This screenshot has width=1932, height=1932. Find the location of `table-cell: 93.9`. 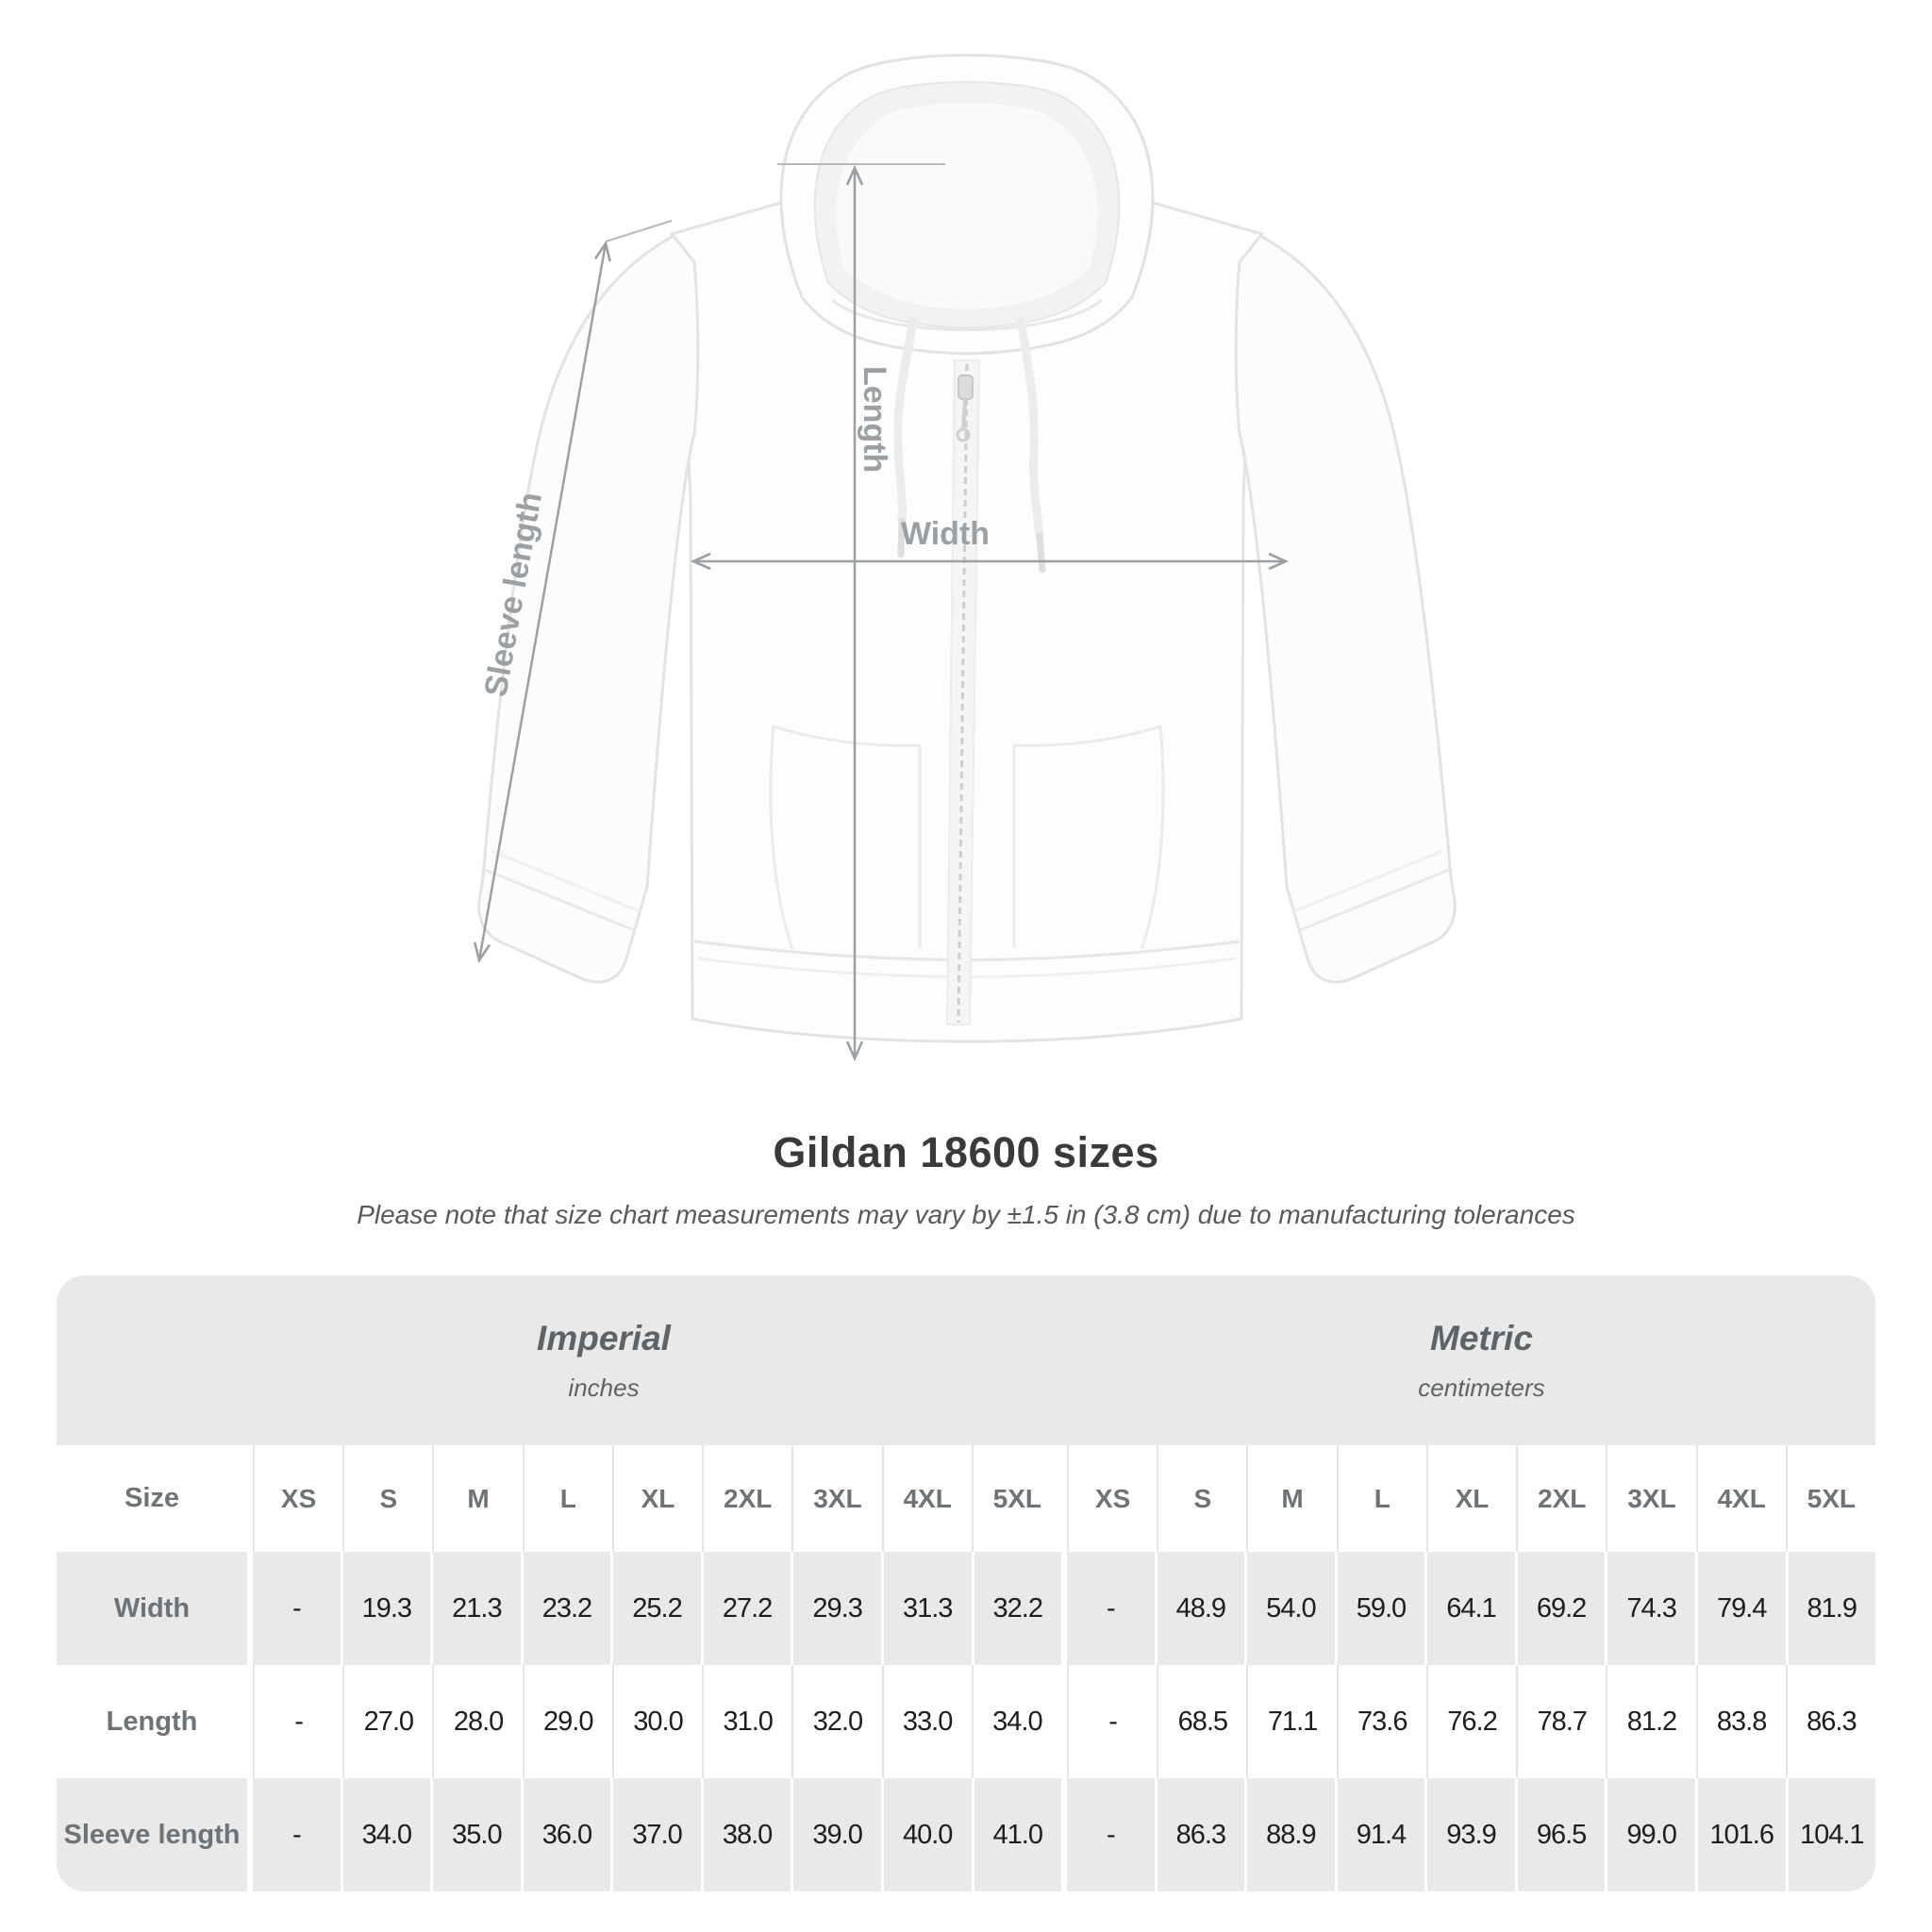

table-cell: 93.9 is located at coordinates (1469, 1834).